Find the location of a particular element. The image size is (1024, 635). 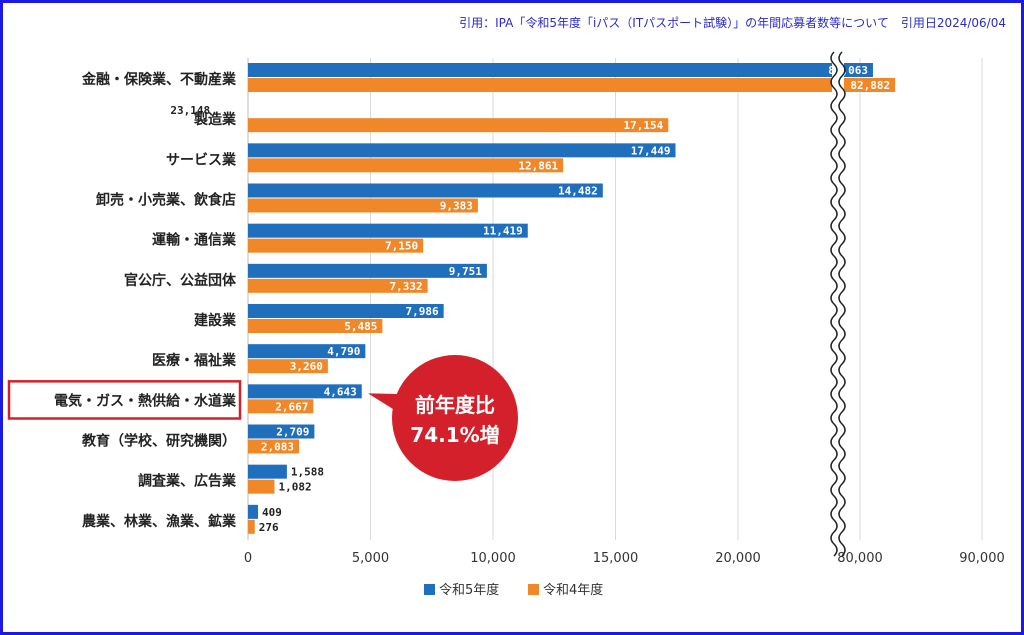

data-label: 7,150 is located at coordinates (401, 246).